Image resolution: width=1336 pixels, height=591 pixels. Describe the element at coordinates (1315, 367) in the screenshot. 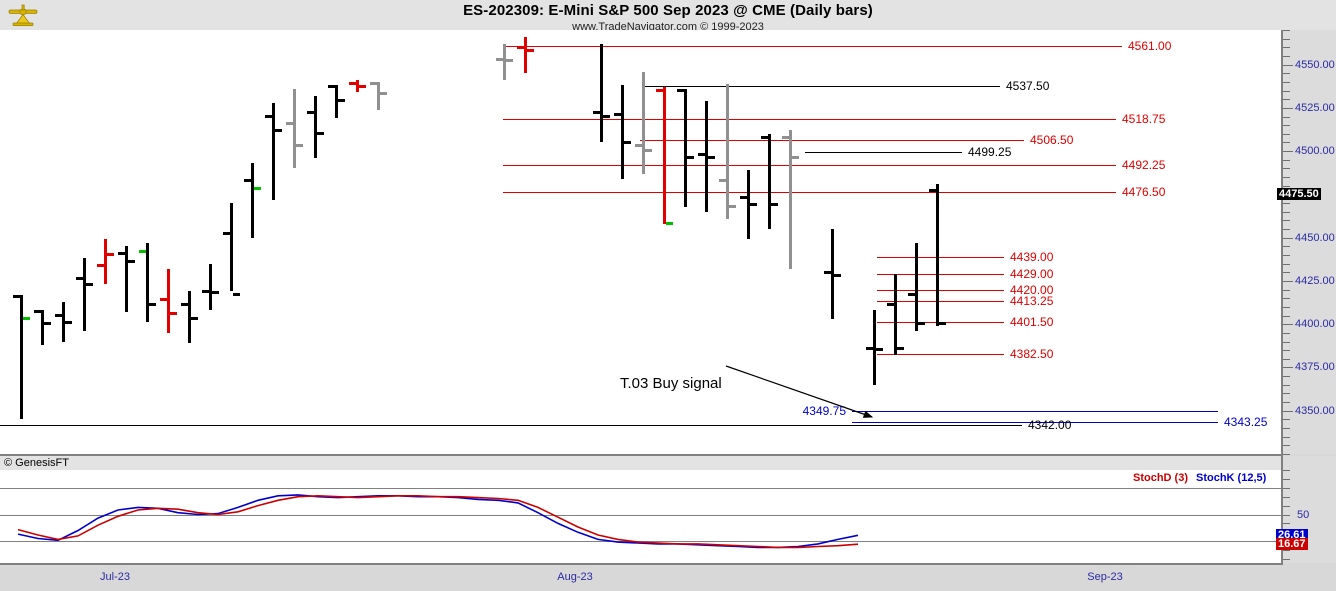

I see `price-axis-label: 4375.00` at that location.